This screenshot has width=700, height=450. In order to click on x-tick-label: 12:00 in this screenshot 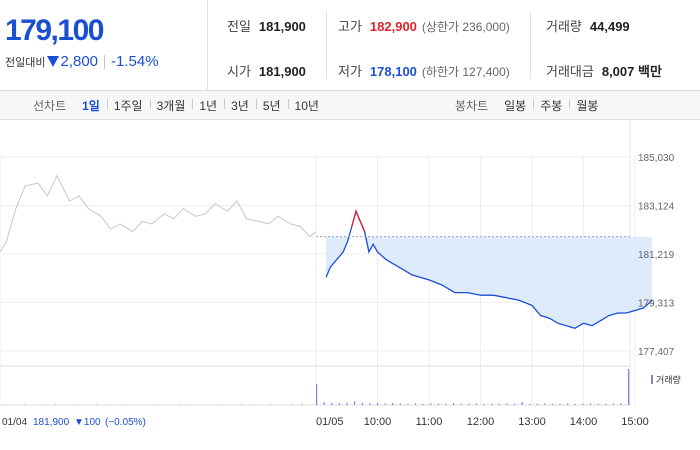, I will do `click(481, 422)`.